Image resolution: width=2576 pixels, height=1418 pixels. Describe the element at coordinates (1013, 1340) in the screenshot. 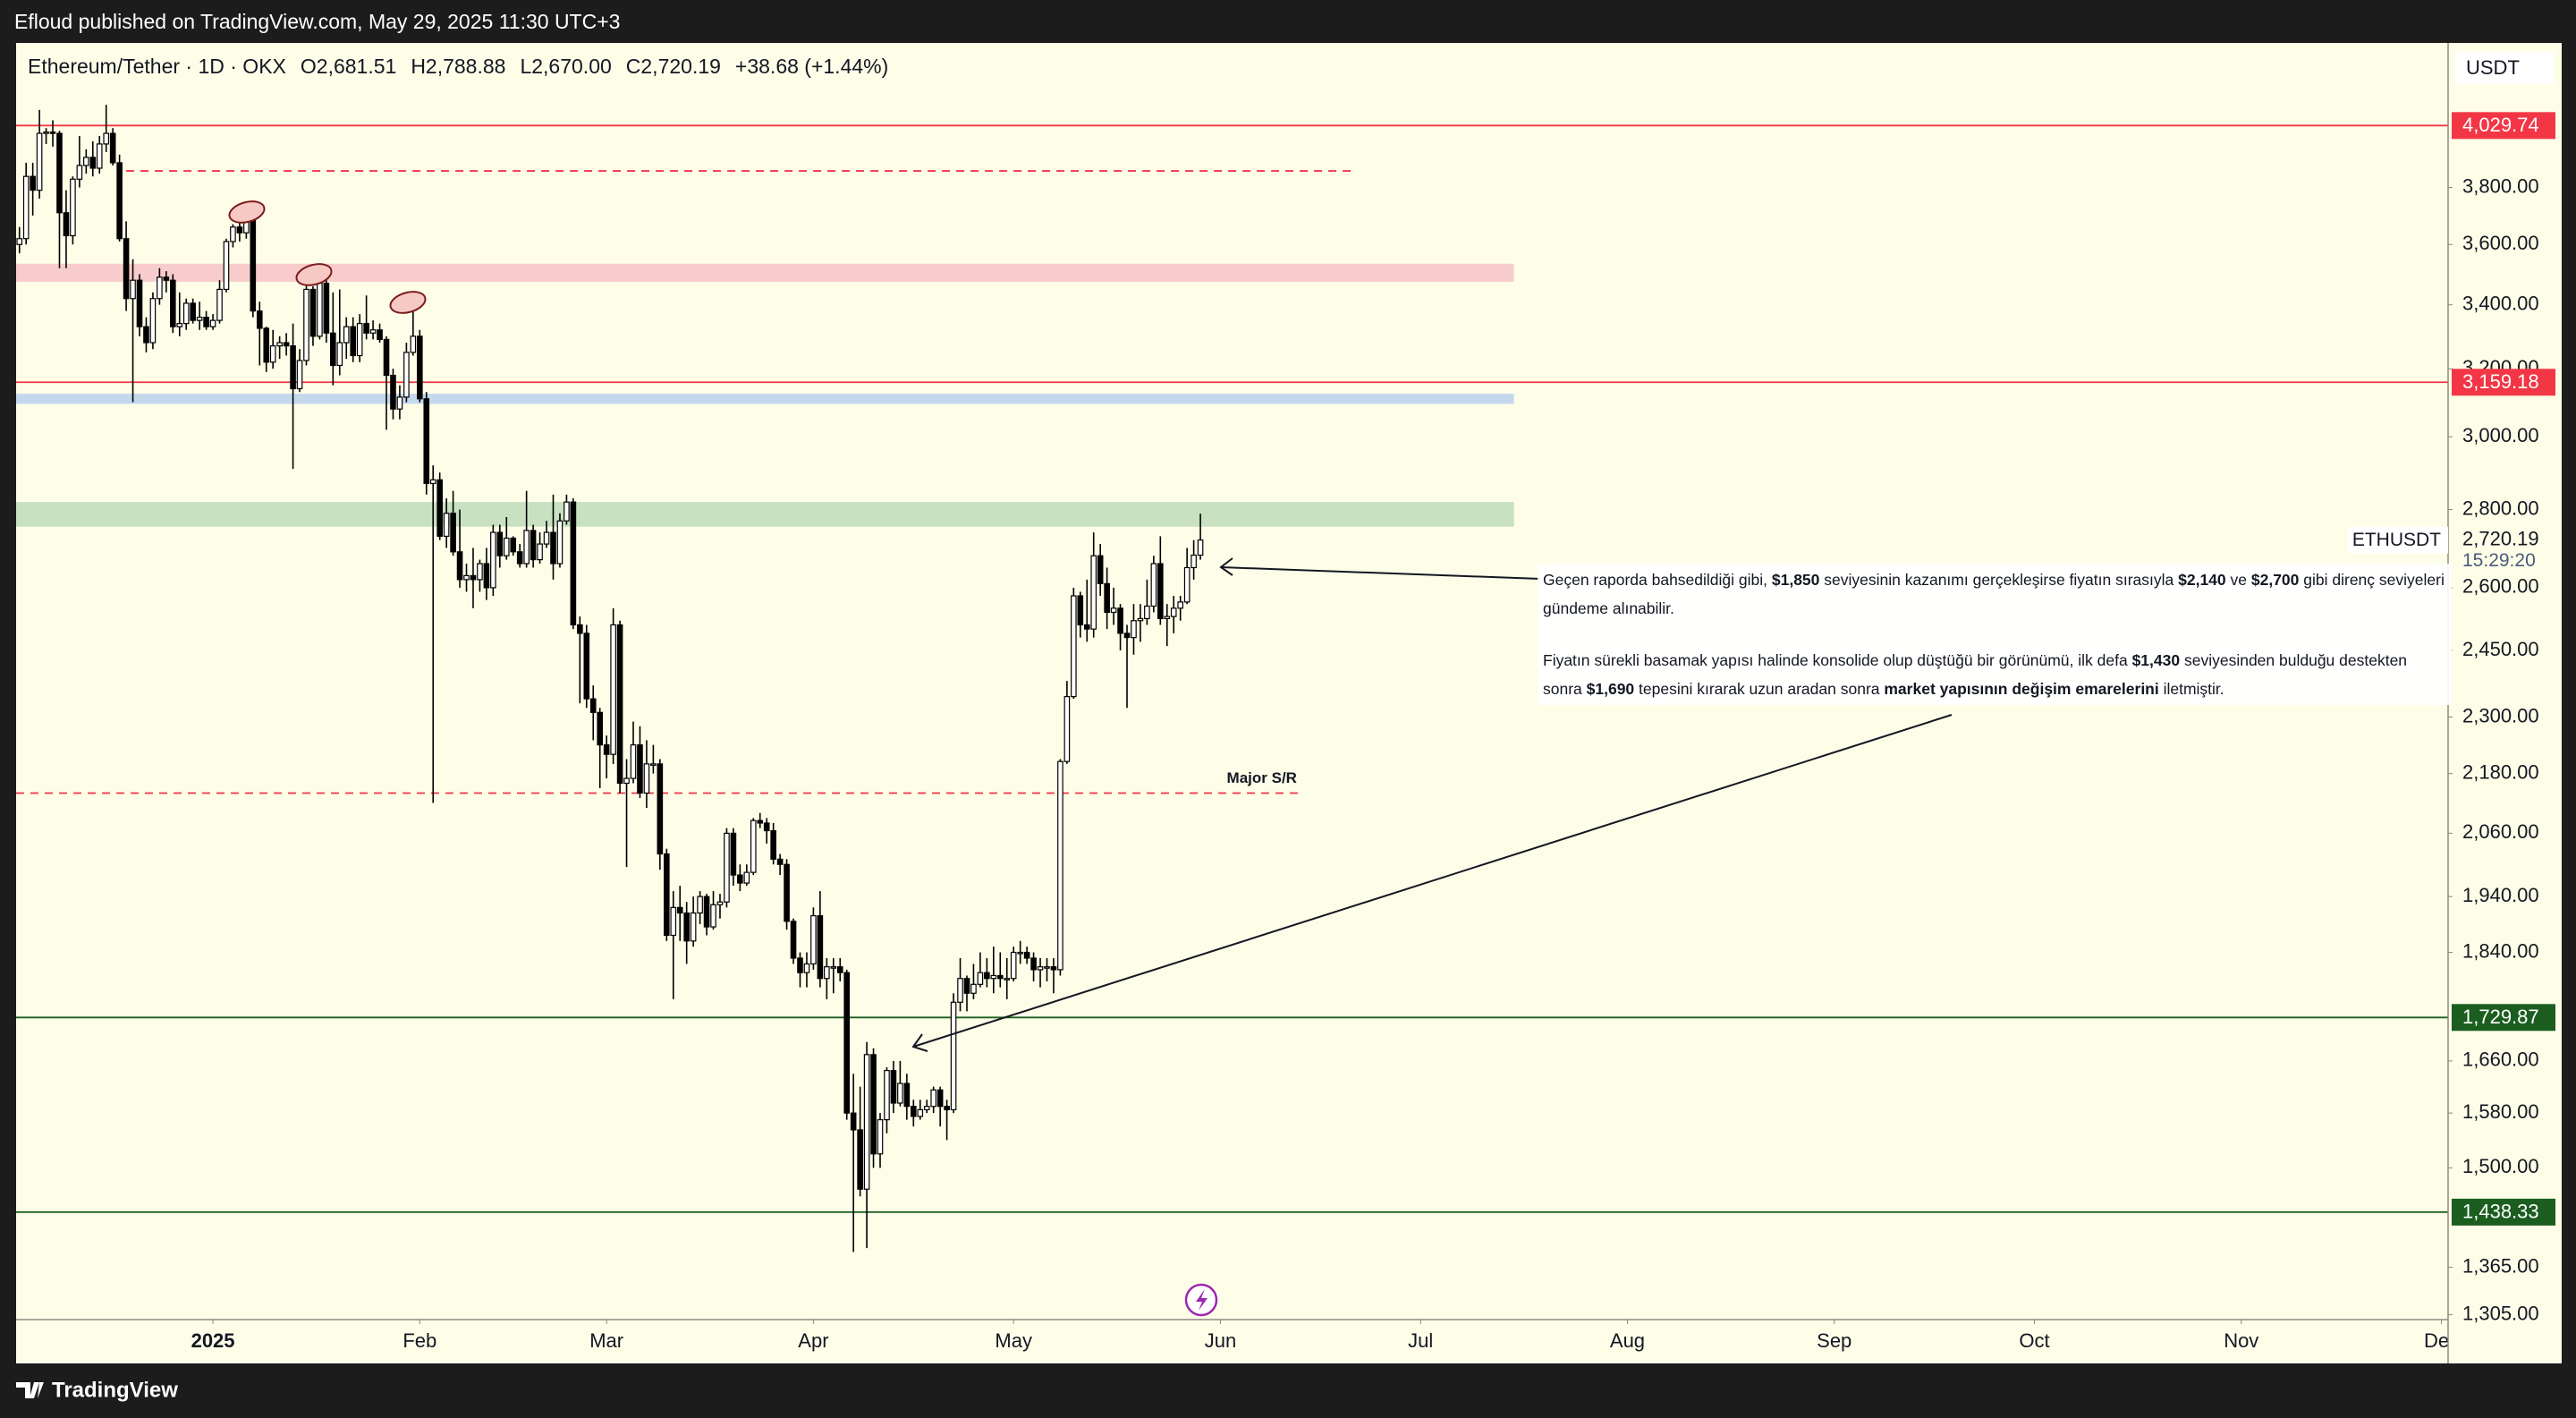

I see `x-tick-label: May` at that location.